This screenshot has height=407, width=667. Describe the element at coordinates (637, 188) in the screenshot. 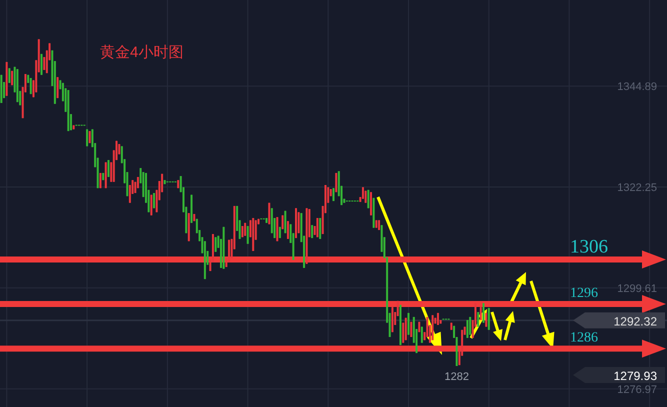

I see `y-tick-label: 1322.25` at that location.